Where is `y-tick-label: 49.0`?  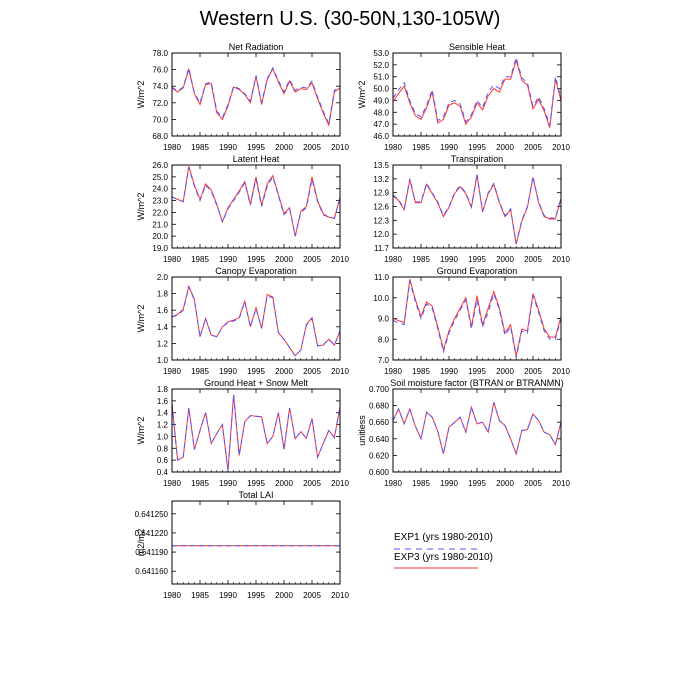 y-tick-label: 49.0 is located at coordinates (381, 100).